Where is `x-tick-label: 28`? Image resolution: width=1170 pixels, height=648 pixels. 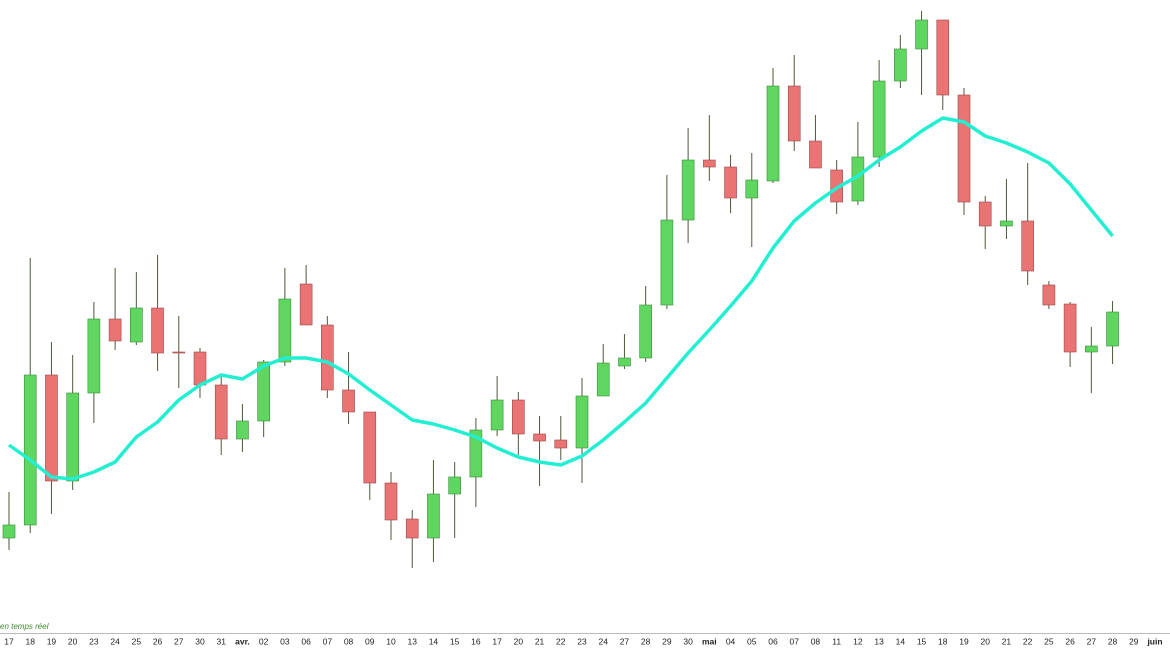
x-tick-label: 28 is located at coordinates (1113, 641).